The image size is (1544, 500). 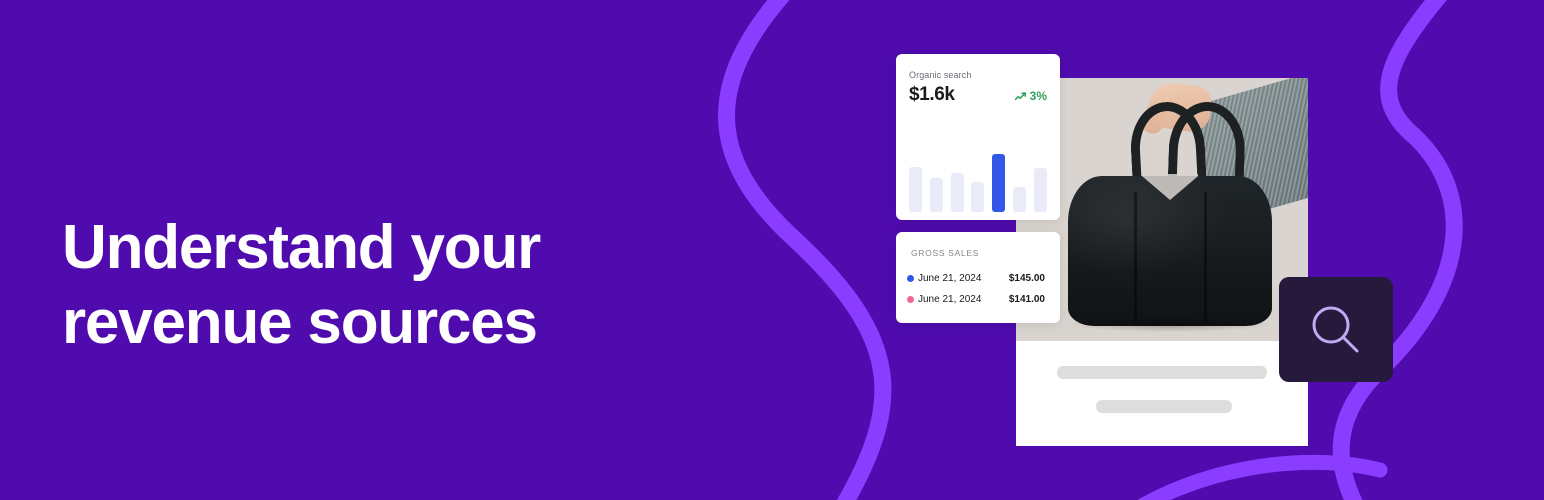 What do you see at coordinates (1170, 251) in the screenshot?
I see `tote-bag-graphic` at bounding box center [1170, 251].